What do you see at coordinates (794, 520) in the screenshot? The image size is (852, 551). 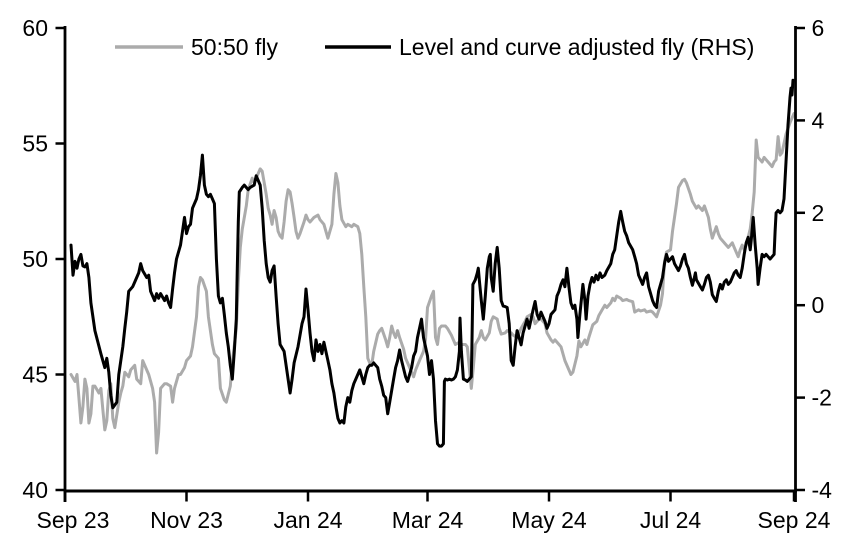 I see `x-axis-tick-label: Sep 24` at bounding box center [794, 520].